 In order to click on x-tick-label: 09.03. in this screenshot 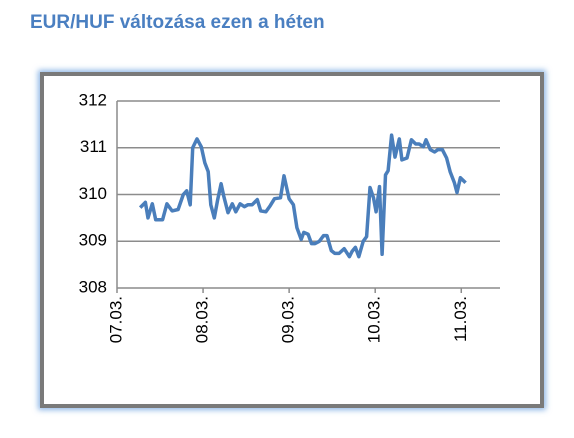, I will do `click(288, 319)`.